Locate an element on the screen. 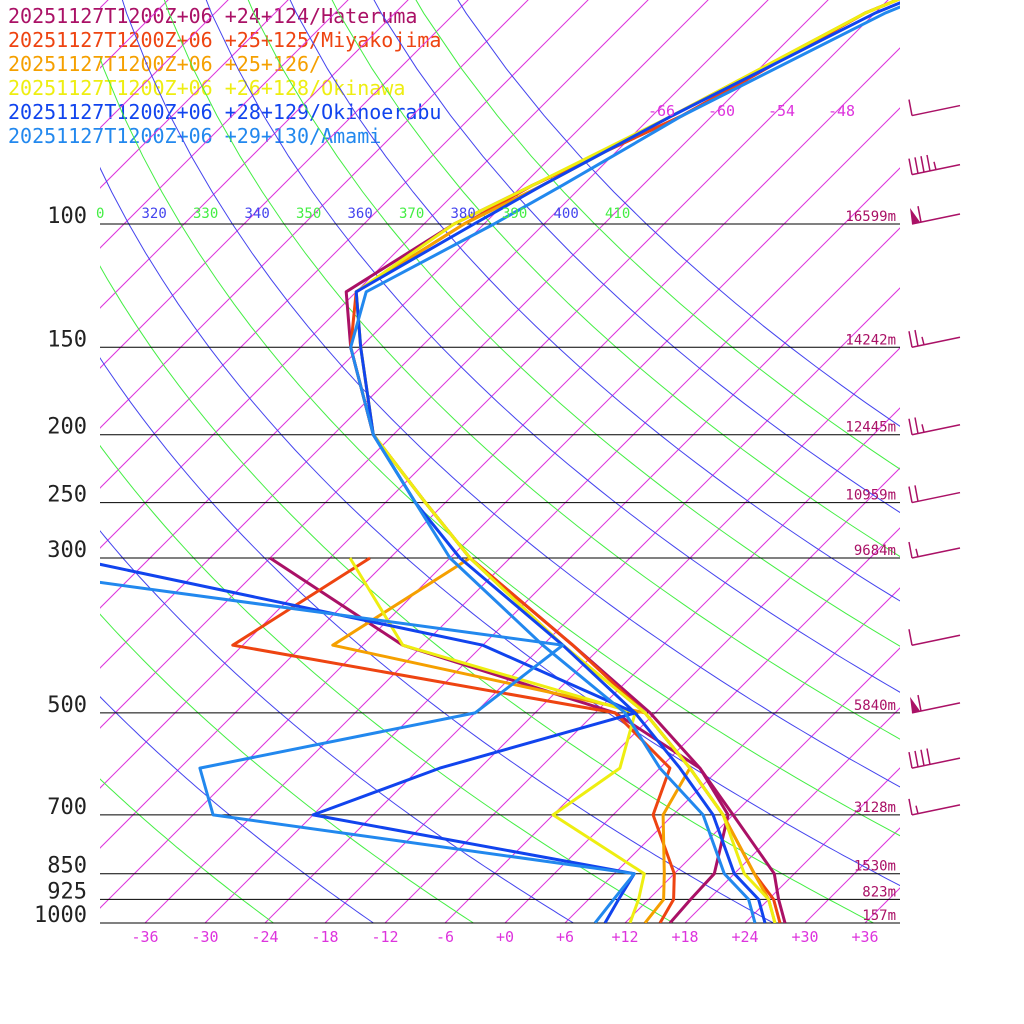 This screenshot has height=1024, width=1024. height-label: 9684m is located at coordinates (875, 551).